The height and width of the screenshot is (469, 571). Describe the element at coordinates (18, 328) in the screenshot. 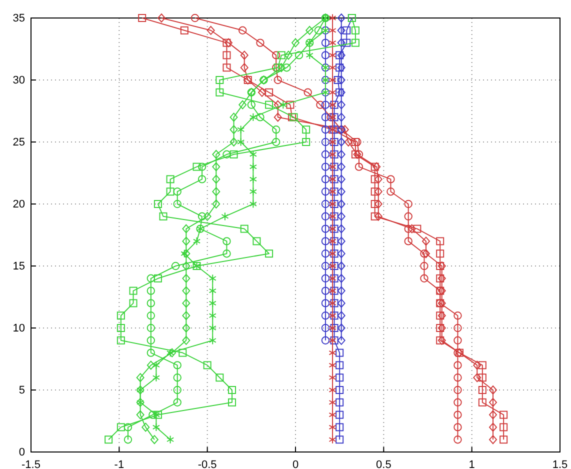

I see `y-tick-label: 10` at that location.